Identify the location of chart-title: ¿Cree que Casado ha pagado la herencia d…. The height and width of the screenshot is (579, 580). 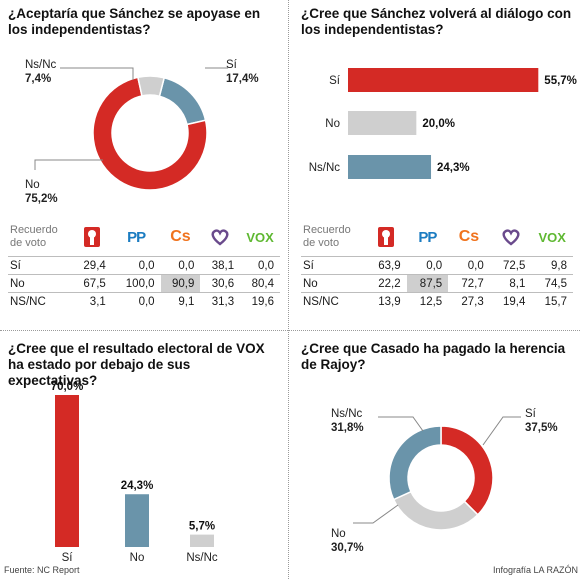
(433, 356).